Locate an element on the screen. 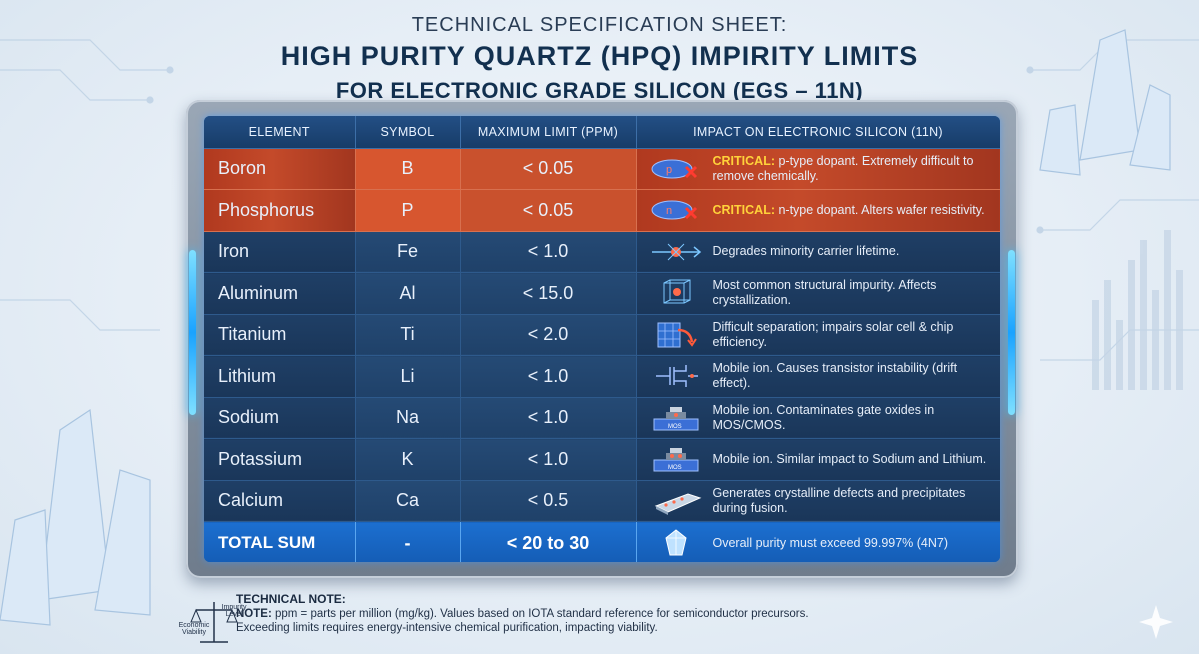  note-title: TECHNICAL NOTE: is located at coordinates (291, 599).